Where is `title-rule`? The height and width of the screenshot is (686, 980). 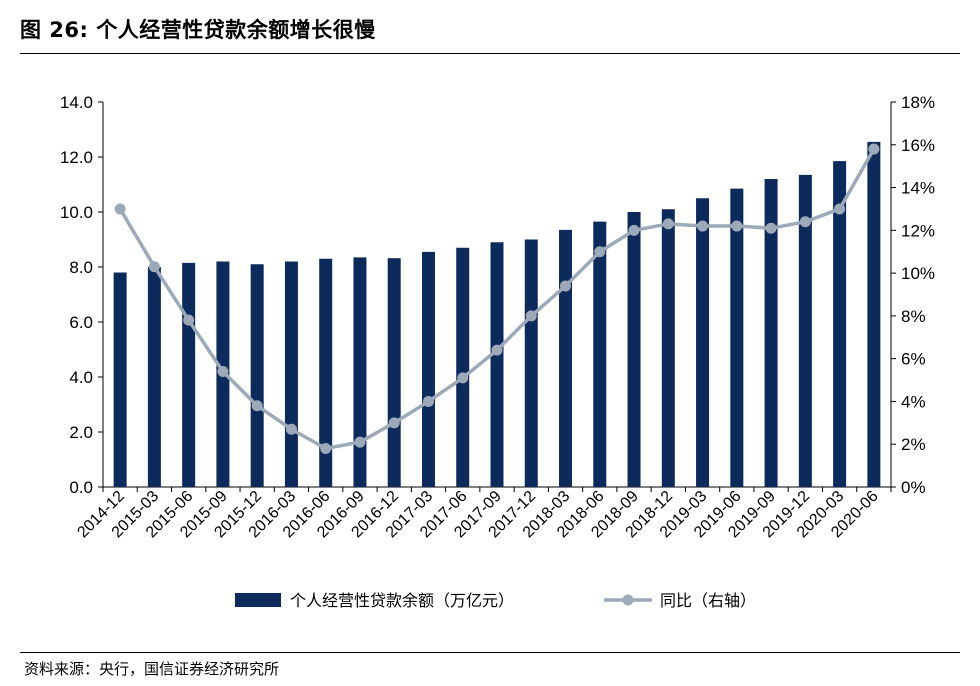 title-rule is located at coordinates (490, 53).